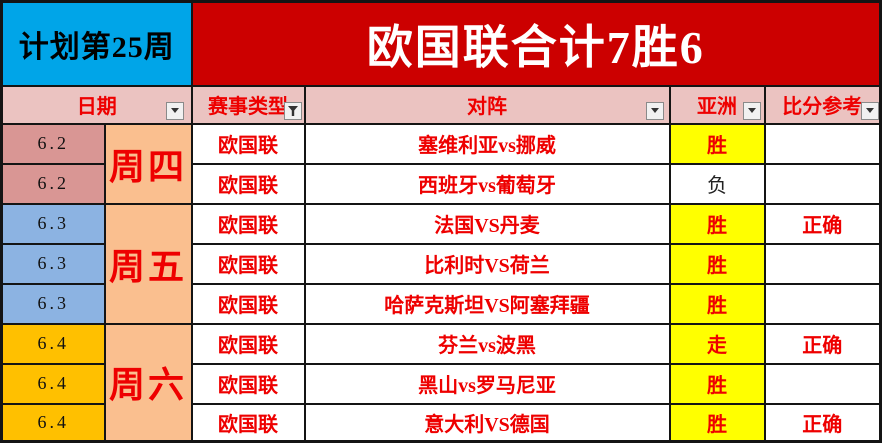 The width and height of the screenshot is (882, 443). What do you see at coordinates (487, 223) in the screenshot?
I see `matchup-cell: 法国VS丹麦` at bounding box center [487, 223].